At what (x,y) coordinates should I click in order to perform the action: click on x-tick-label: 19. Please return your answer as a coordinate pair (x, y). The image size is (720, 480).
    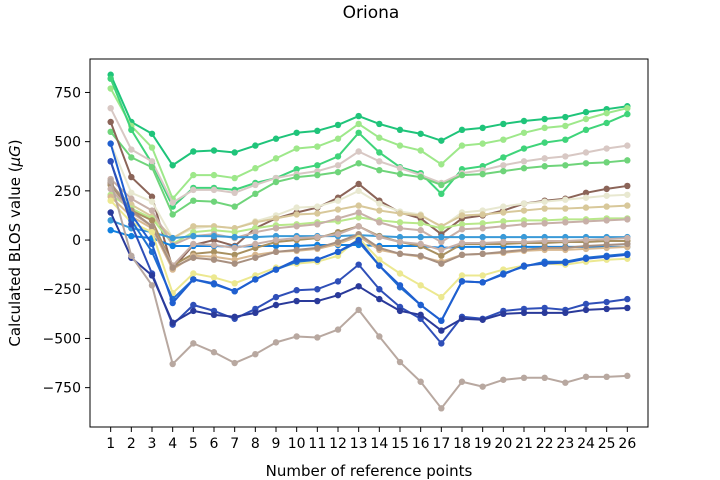
    Looking at the image, I should click on (483, 444).